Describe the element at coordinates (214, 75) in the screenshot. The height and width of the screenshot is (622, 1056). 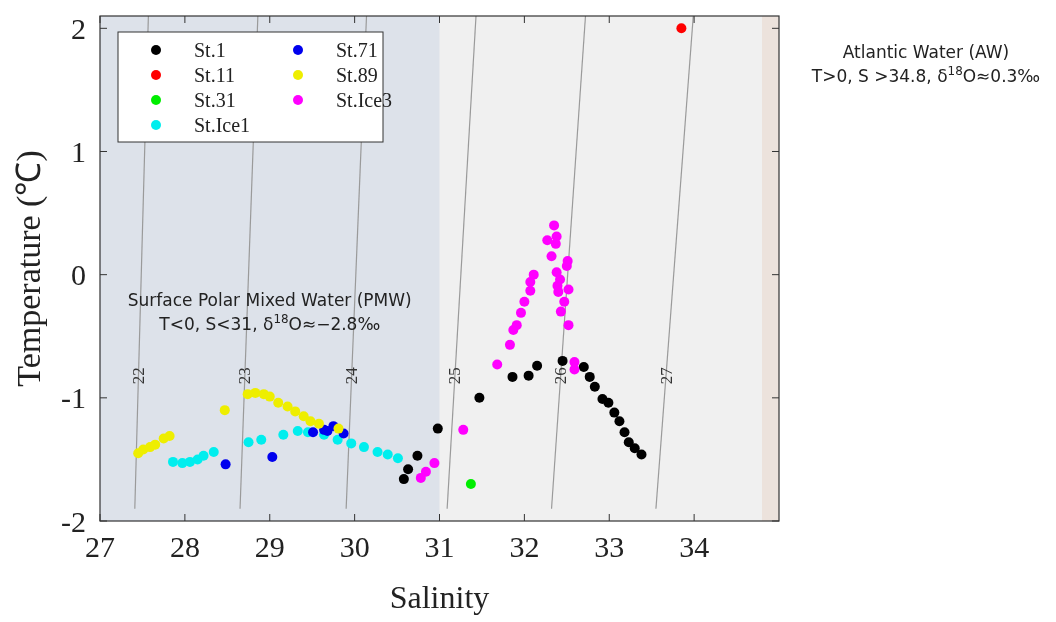
I see `legend-label: St.11` at that location.